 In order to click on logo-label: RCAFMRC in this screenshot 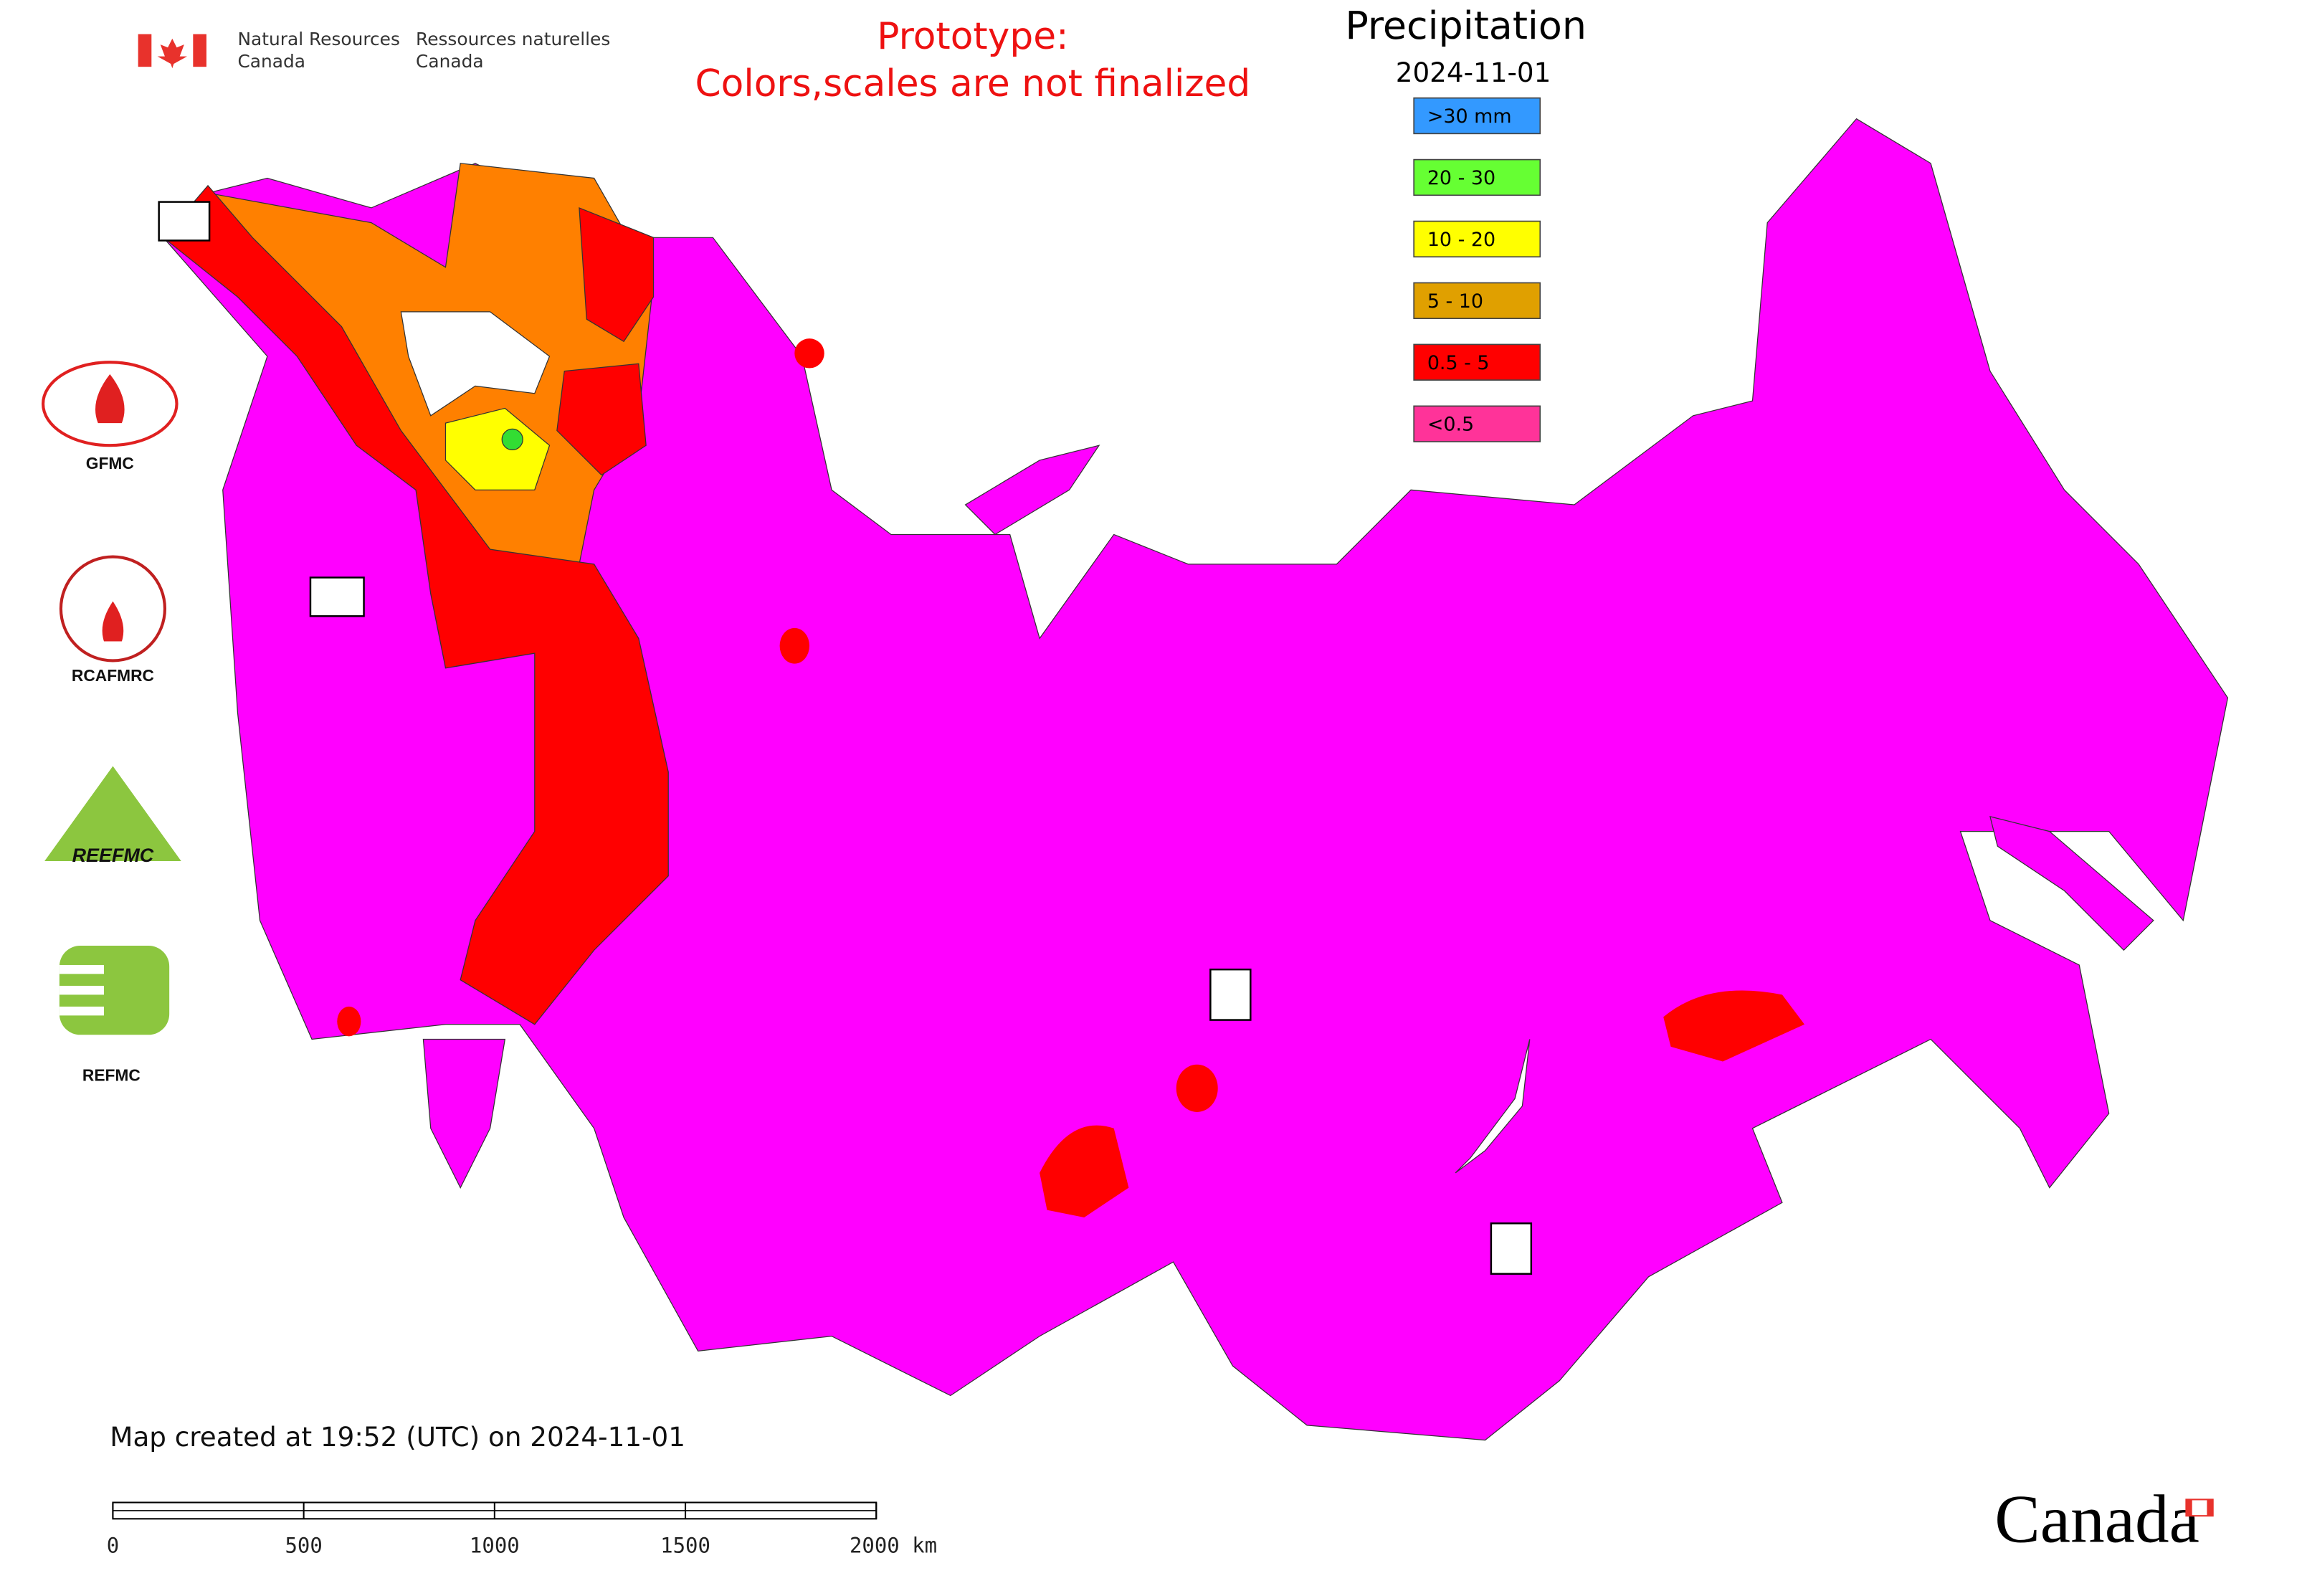, I will do `click(113, 675)`.